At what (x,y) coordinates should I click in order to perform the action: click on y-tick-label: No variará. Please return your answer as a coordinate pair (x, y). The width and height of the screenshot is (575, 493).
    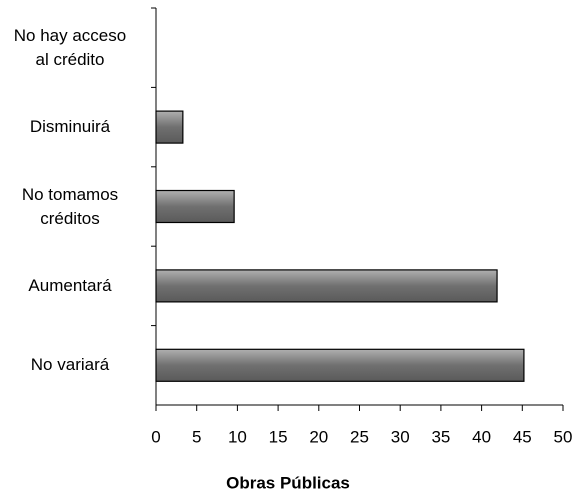
    Looking at the image, I should click on (70, 365).